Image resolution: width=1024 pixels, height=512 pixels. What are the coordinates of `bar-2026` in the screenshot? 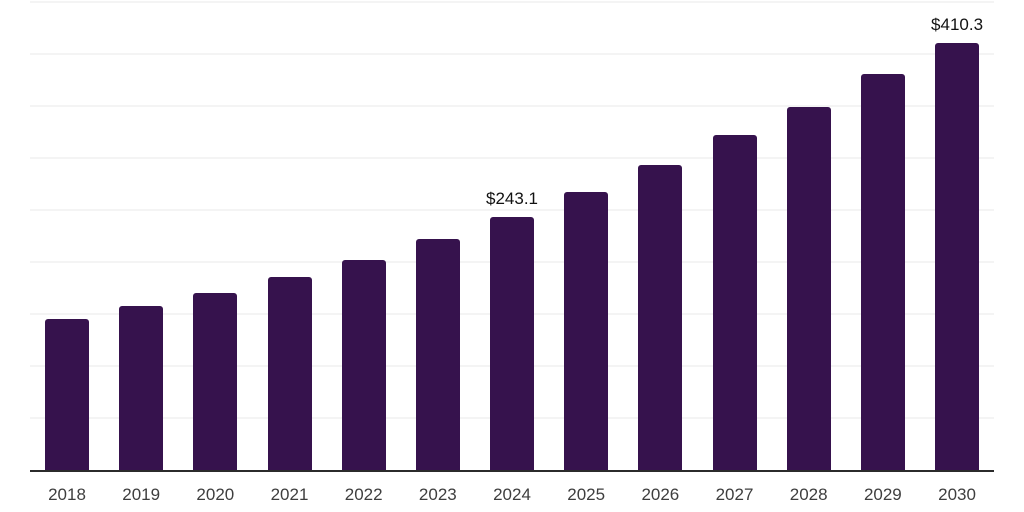 It's located at (660, 317).